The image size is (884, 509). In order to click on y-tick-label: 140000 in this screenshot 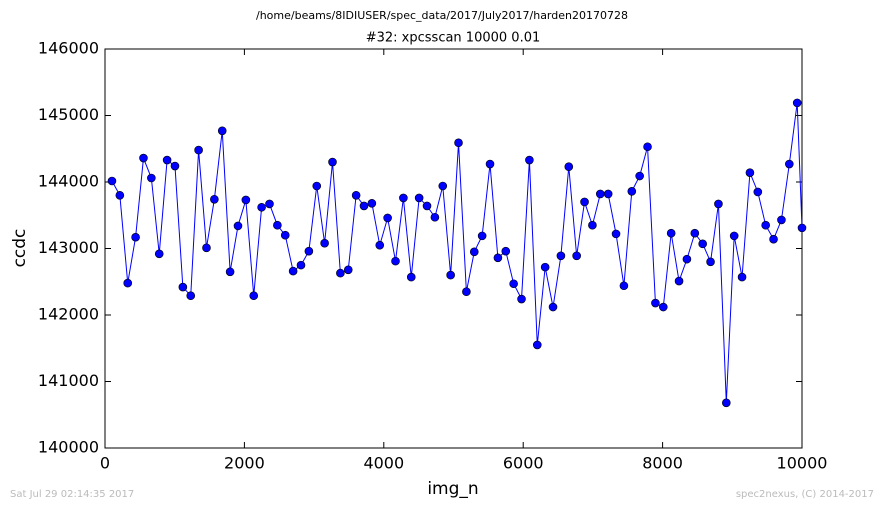, I will do `click(68, 447)`.